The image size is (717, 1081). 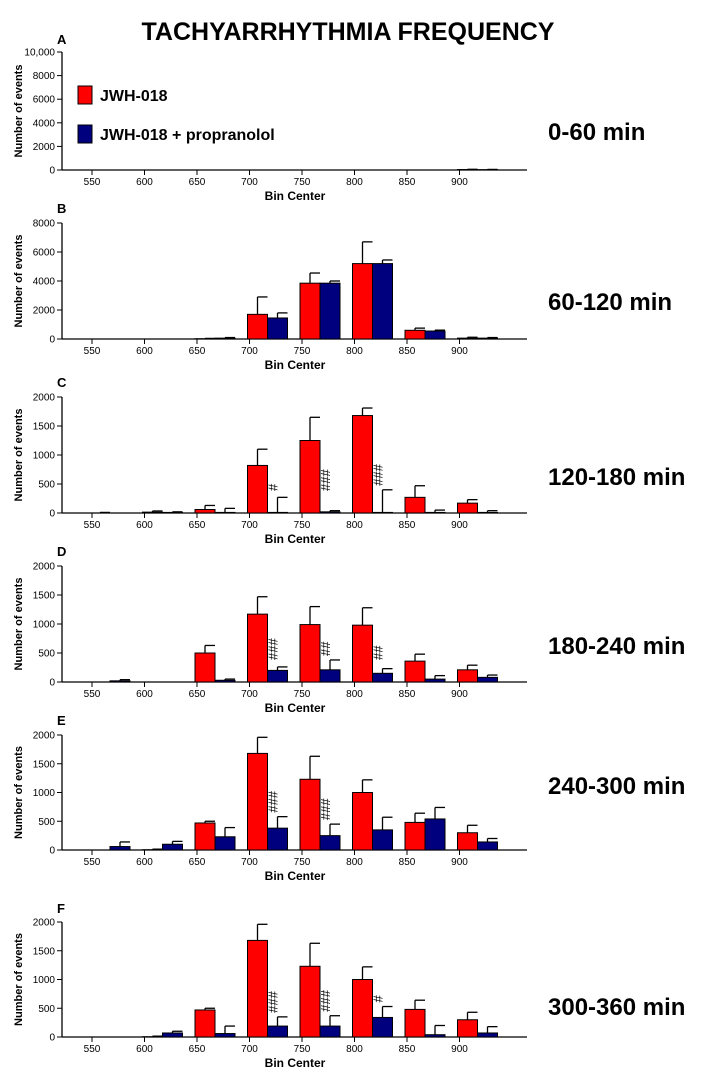 I want to click on panel-period-label: 0-60 min, so click(x=596, y=132).